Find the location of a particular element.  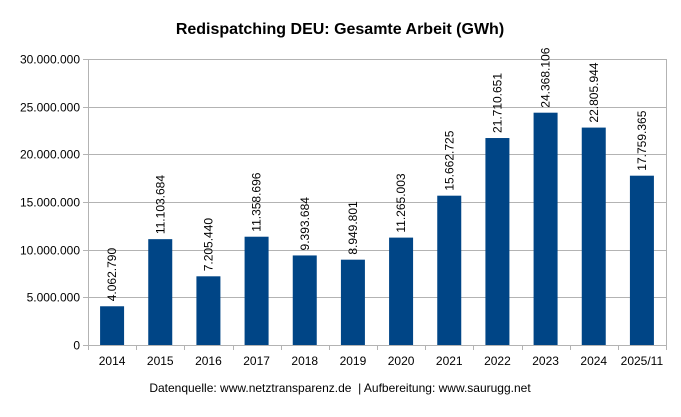

y-tick-label: 30.000.000 is located at coordinates (50, 60).